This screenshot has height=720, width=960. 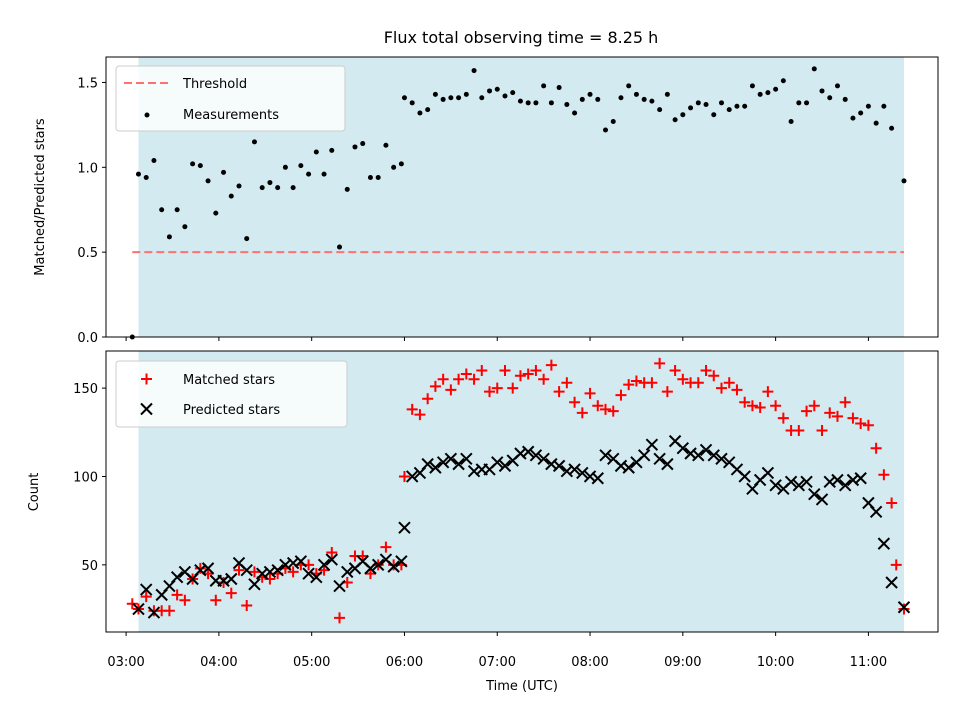 I want to click on legend-bottom: Matched stars Predicted stars, so click(x=231, y=394).